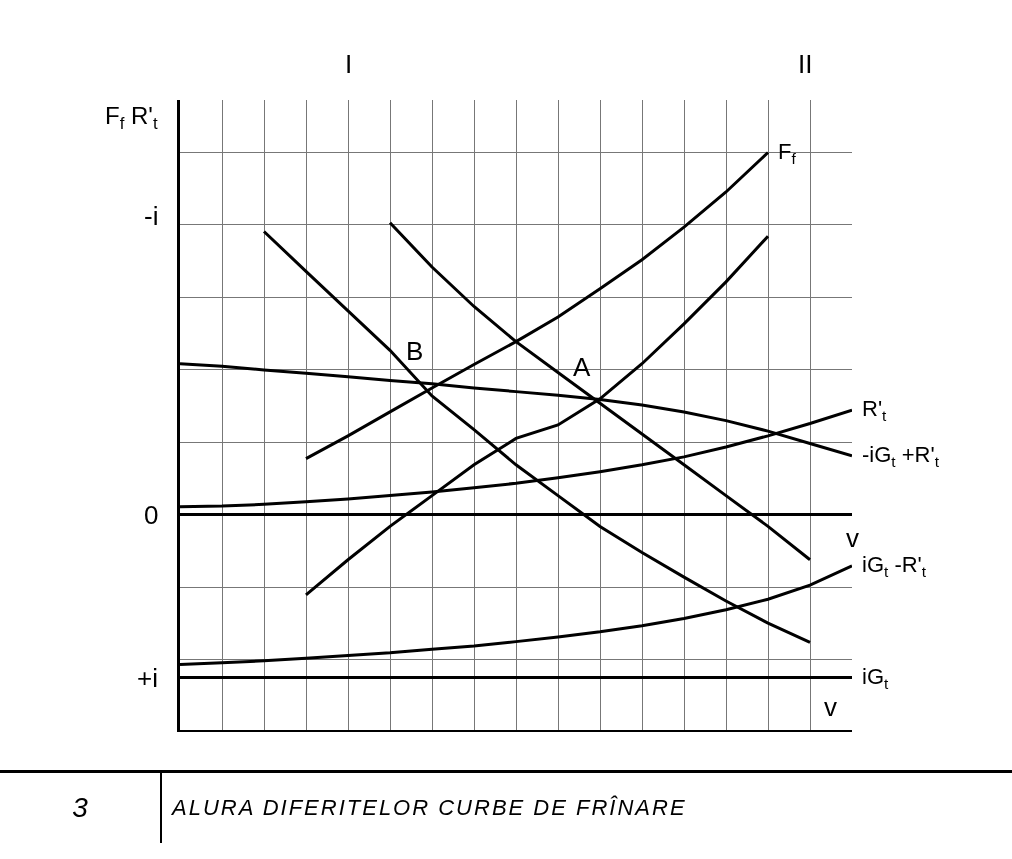 This screenshot has width=1012, height=859. Describe the element at coordinates (415, 351) in the screenshot. I see `annotation: B` at that location.